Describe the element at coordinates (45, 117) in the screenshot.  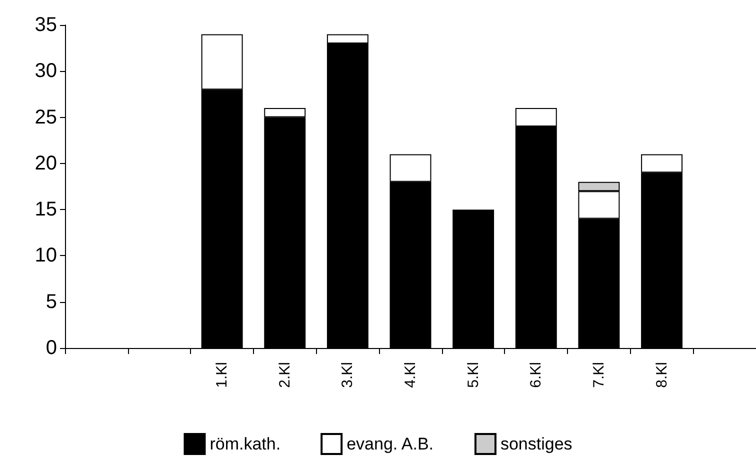
I see `y-tick-label: 25` at that location.